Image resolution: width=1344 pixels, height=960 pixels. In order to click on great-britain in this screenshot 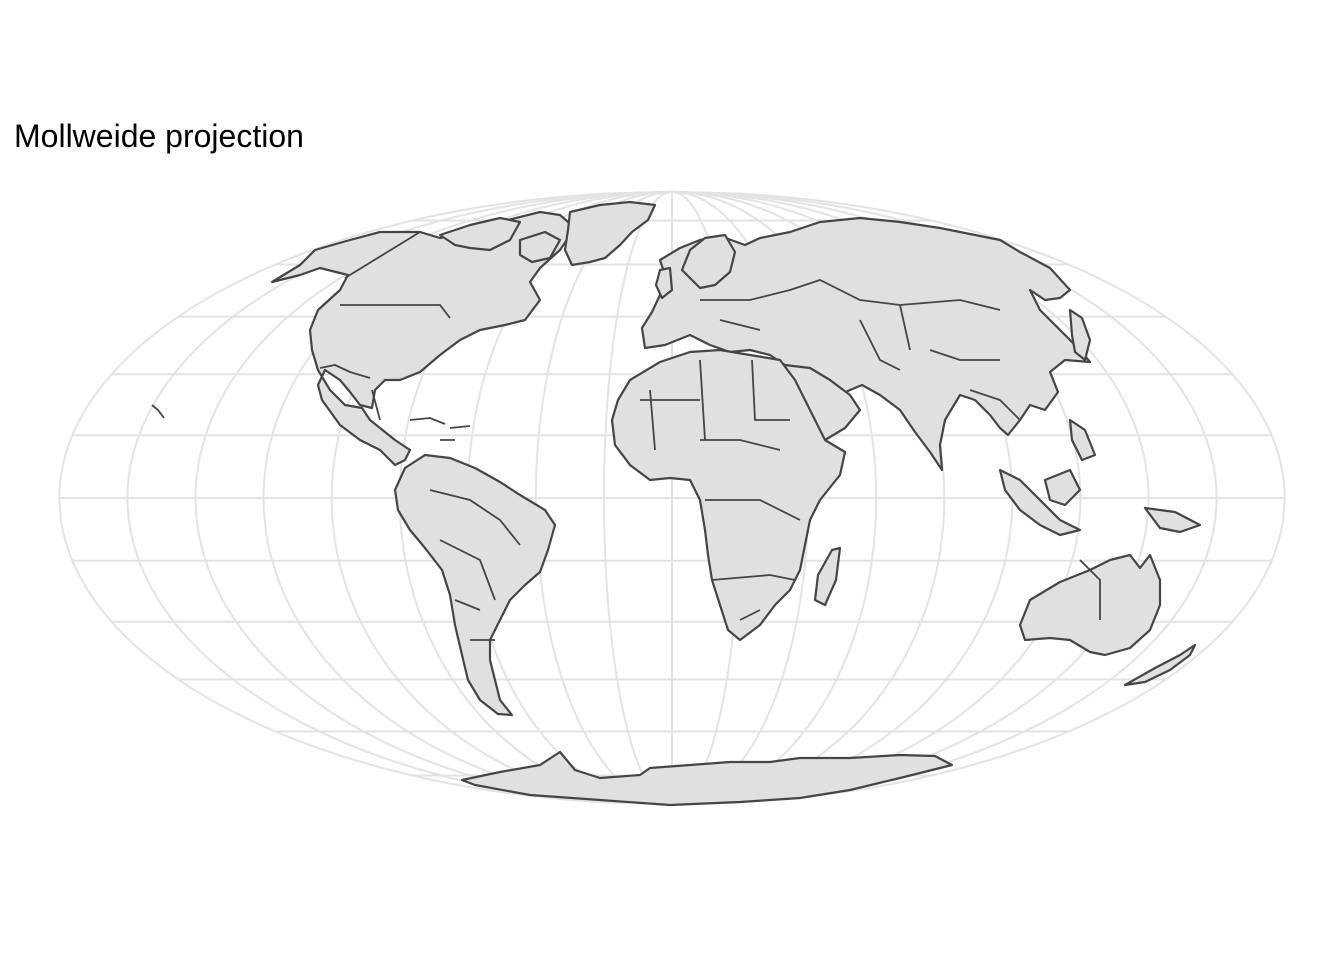, I will do `click(664, 283)`.